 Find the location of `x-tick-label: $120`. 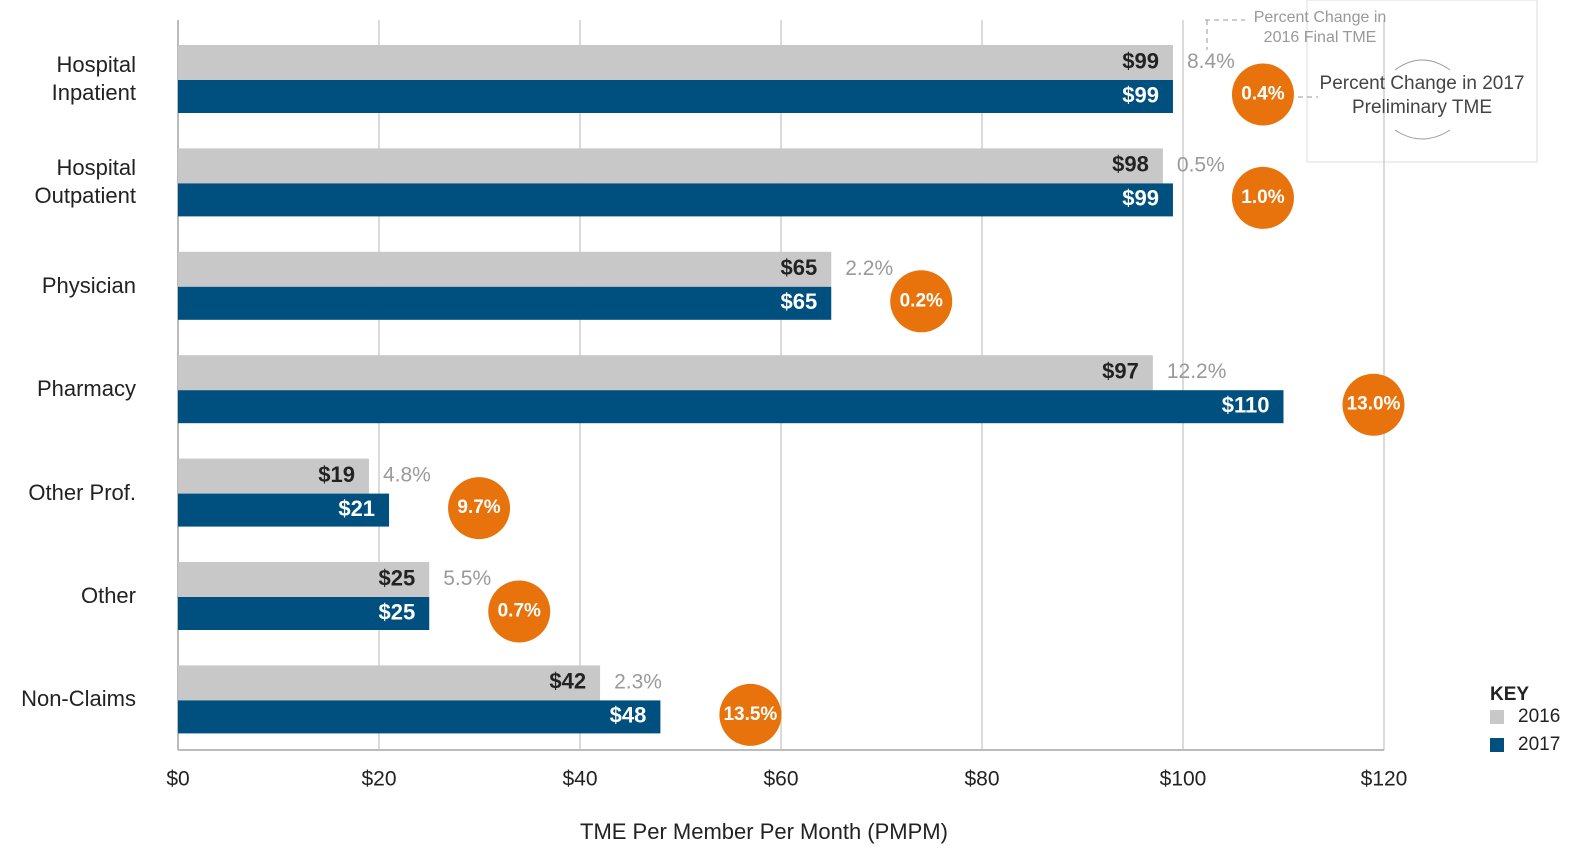

x-tick-label: $120 is located at coordinates (1384, 779).